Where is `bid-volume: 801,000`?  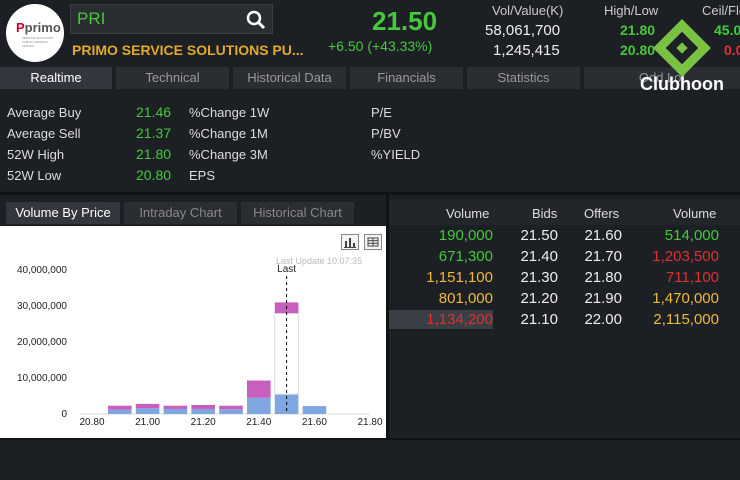
bid-volume: 801,000 is located at coordinates (465, 298).